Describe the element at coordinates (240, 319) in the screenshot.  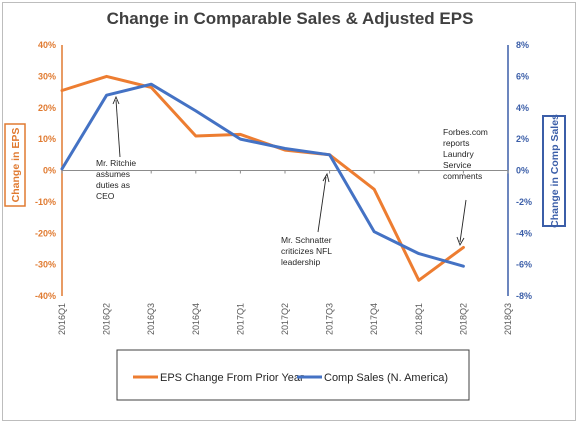
I see `x-tick-label: 2017Q1` at that location.